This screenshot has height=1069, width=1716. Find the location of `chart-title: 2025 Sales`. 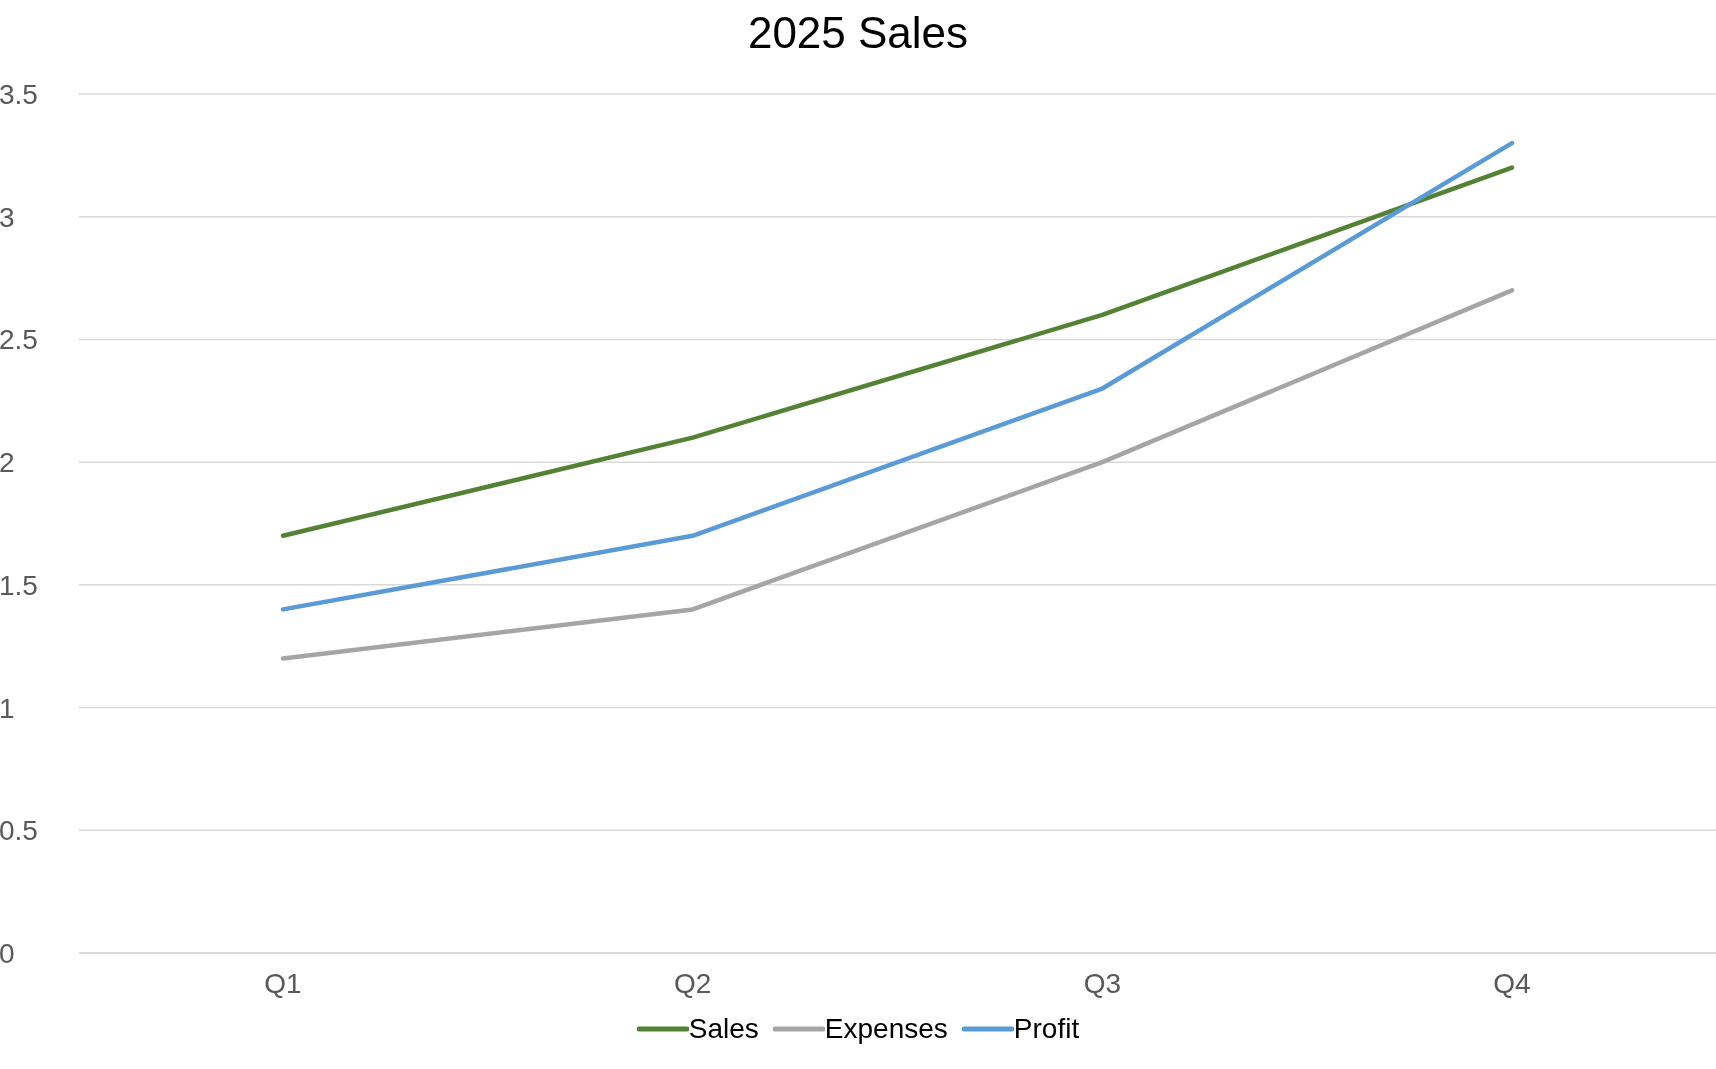

chart-title: 2025 Sales is located at coordinates (858, 33).